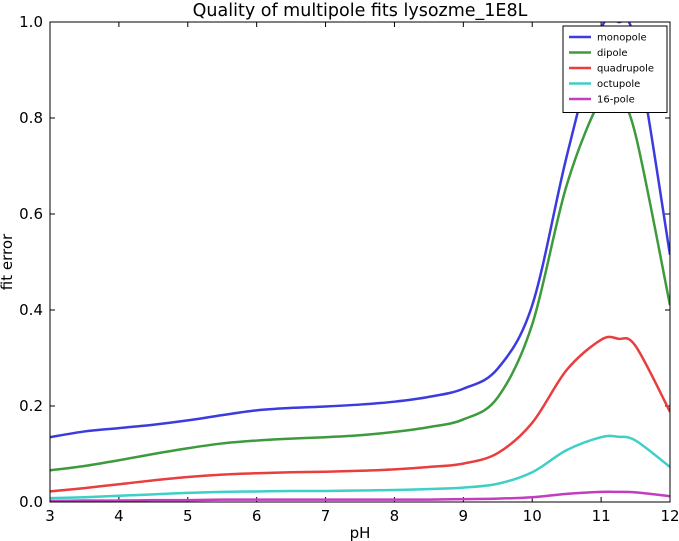 This screenshot has width=679, height=541. What do you see at coordinates (326, 516) in the screenshot?
I see `x-tick-label: 7` at bounding box center [326, 516].